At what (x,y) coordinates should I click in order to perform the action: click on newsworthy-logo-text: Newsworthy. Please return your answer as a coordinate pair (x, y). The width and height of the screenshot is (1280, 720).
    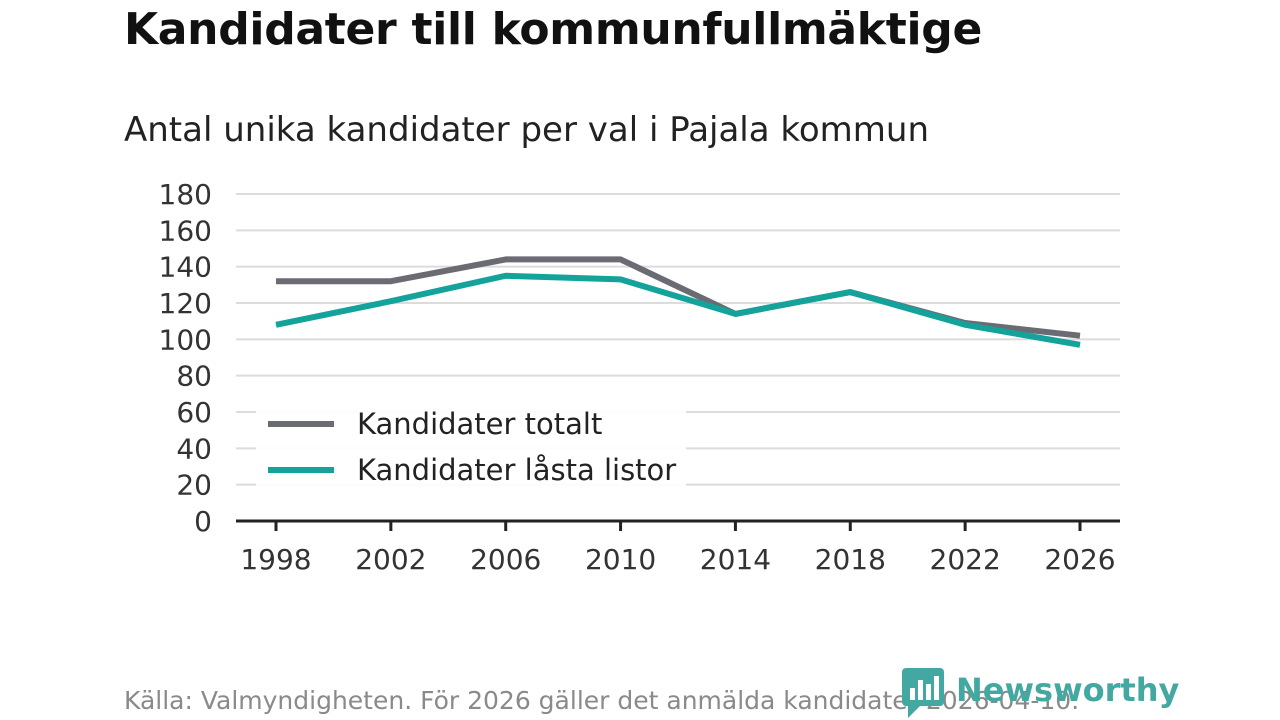
    Looking at the image, I should click on (1068, 690).